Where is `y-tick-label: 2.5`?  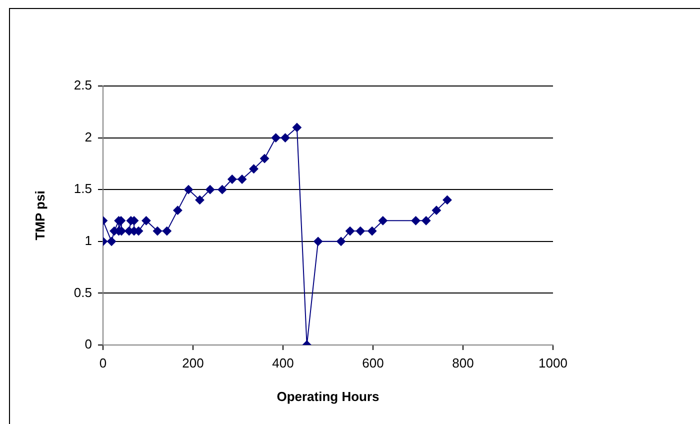 y-tick-label: 2.5 is located at coordinates (83, 85).